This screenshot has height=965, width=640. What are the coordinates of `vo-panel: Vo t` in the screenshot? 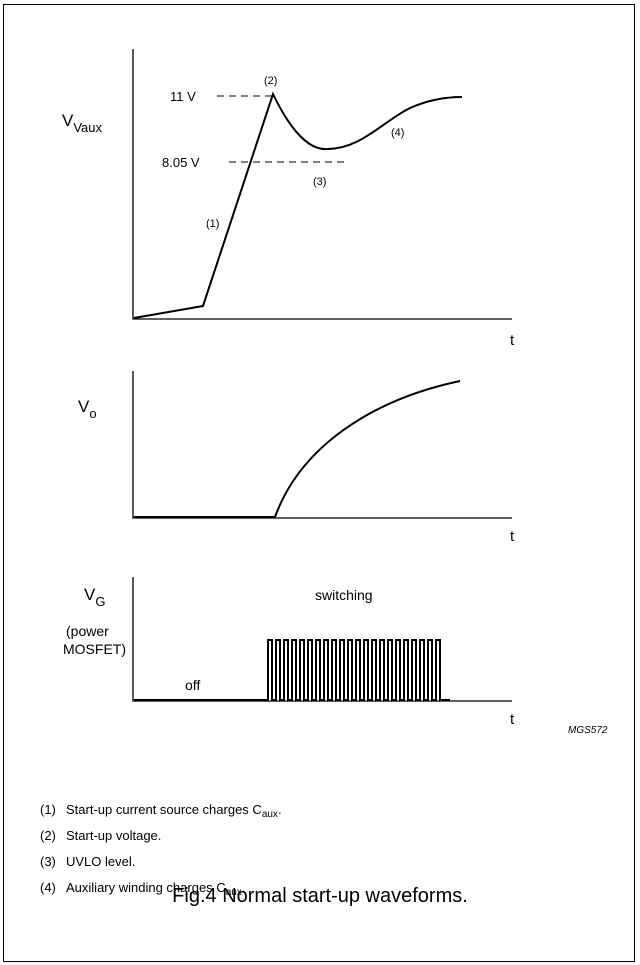 It's located at (296, 458).